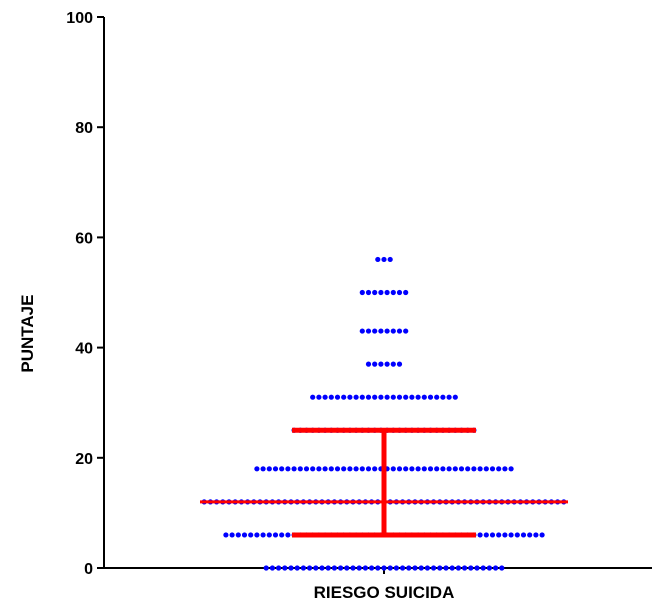 The image size is (655, 603). I want to click on y-tick-label: 20, so click(84, 459).